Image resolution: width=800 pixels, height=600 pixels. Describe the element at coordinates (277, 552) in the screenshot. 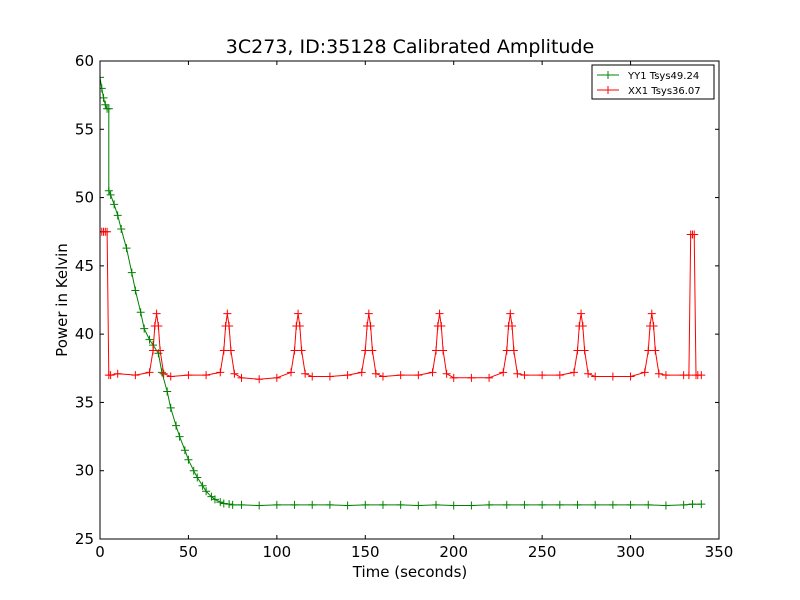

I see `x-tick-label: 100` at that location.